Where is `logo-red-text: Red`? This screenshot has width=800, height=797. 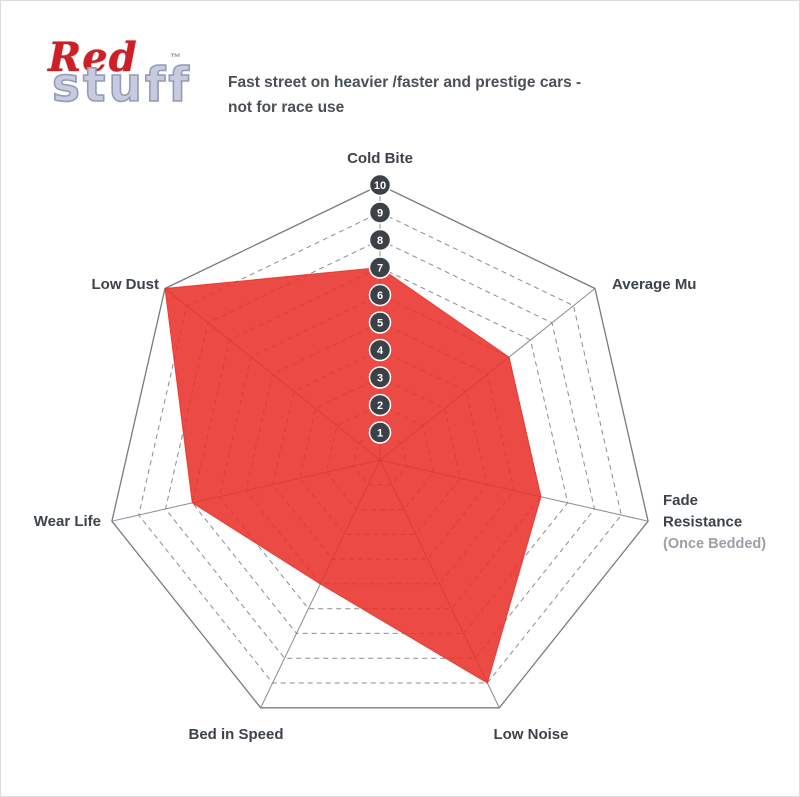 logo-red-text: Red is located at coordinates (93, 57).